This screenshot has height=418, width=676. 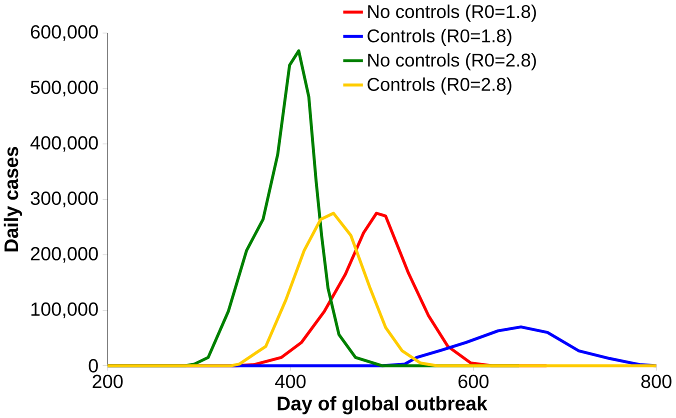 I want to click on x-tick-label: 200, so click(x=107, y=381).